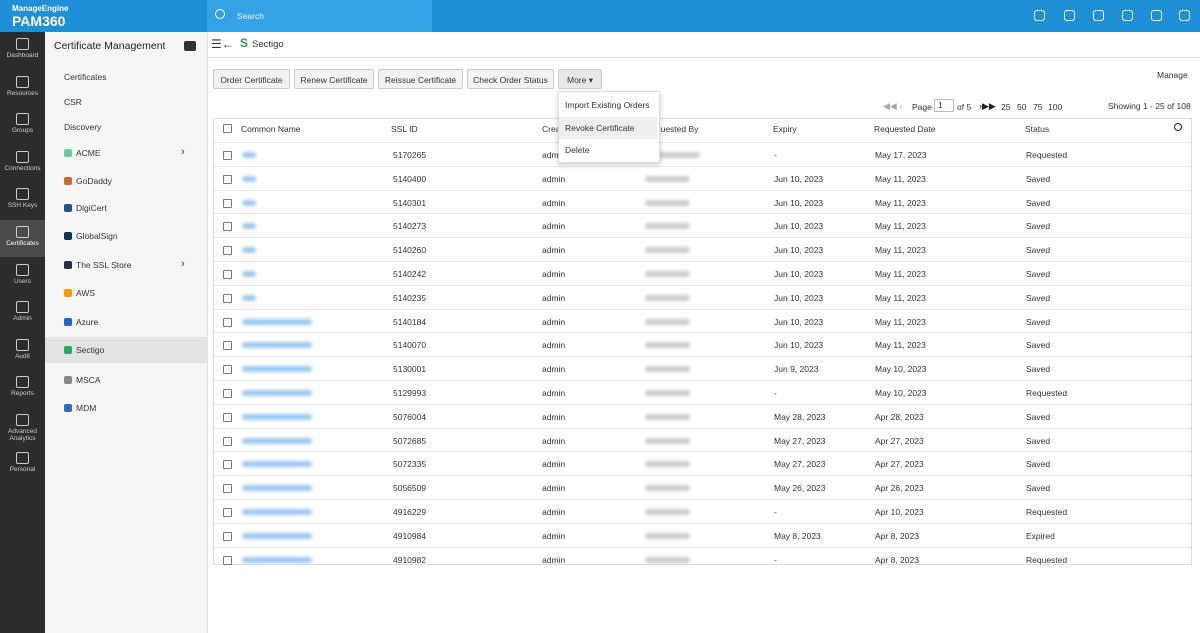 This screenshot has width=1200, height=633. I want to click on menu-item: Delete, so click(577, 150).